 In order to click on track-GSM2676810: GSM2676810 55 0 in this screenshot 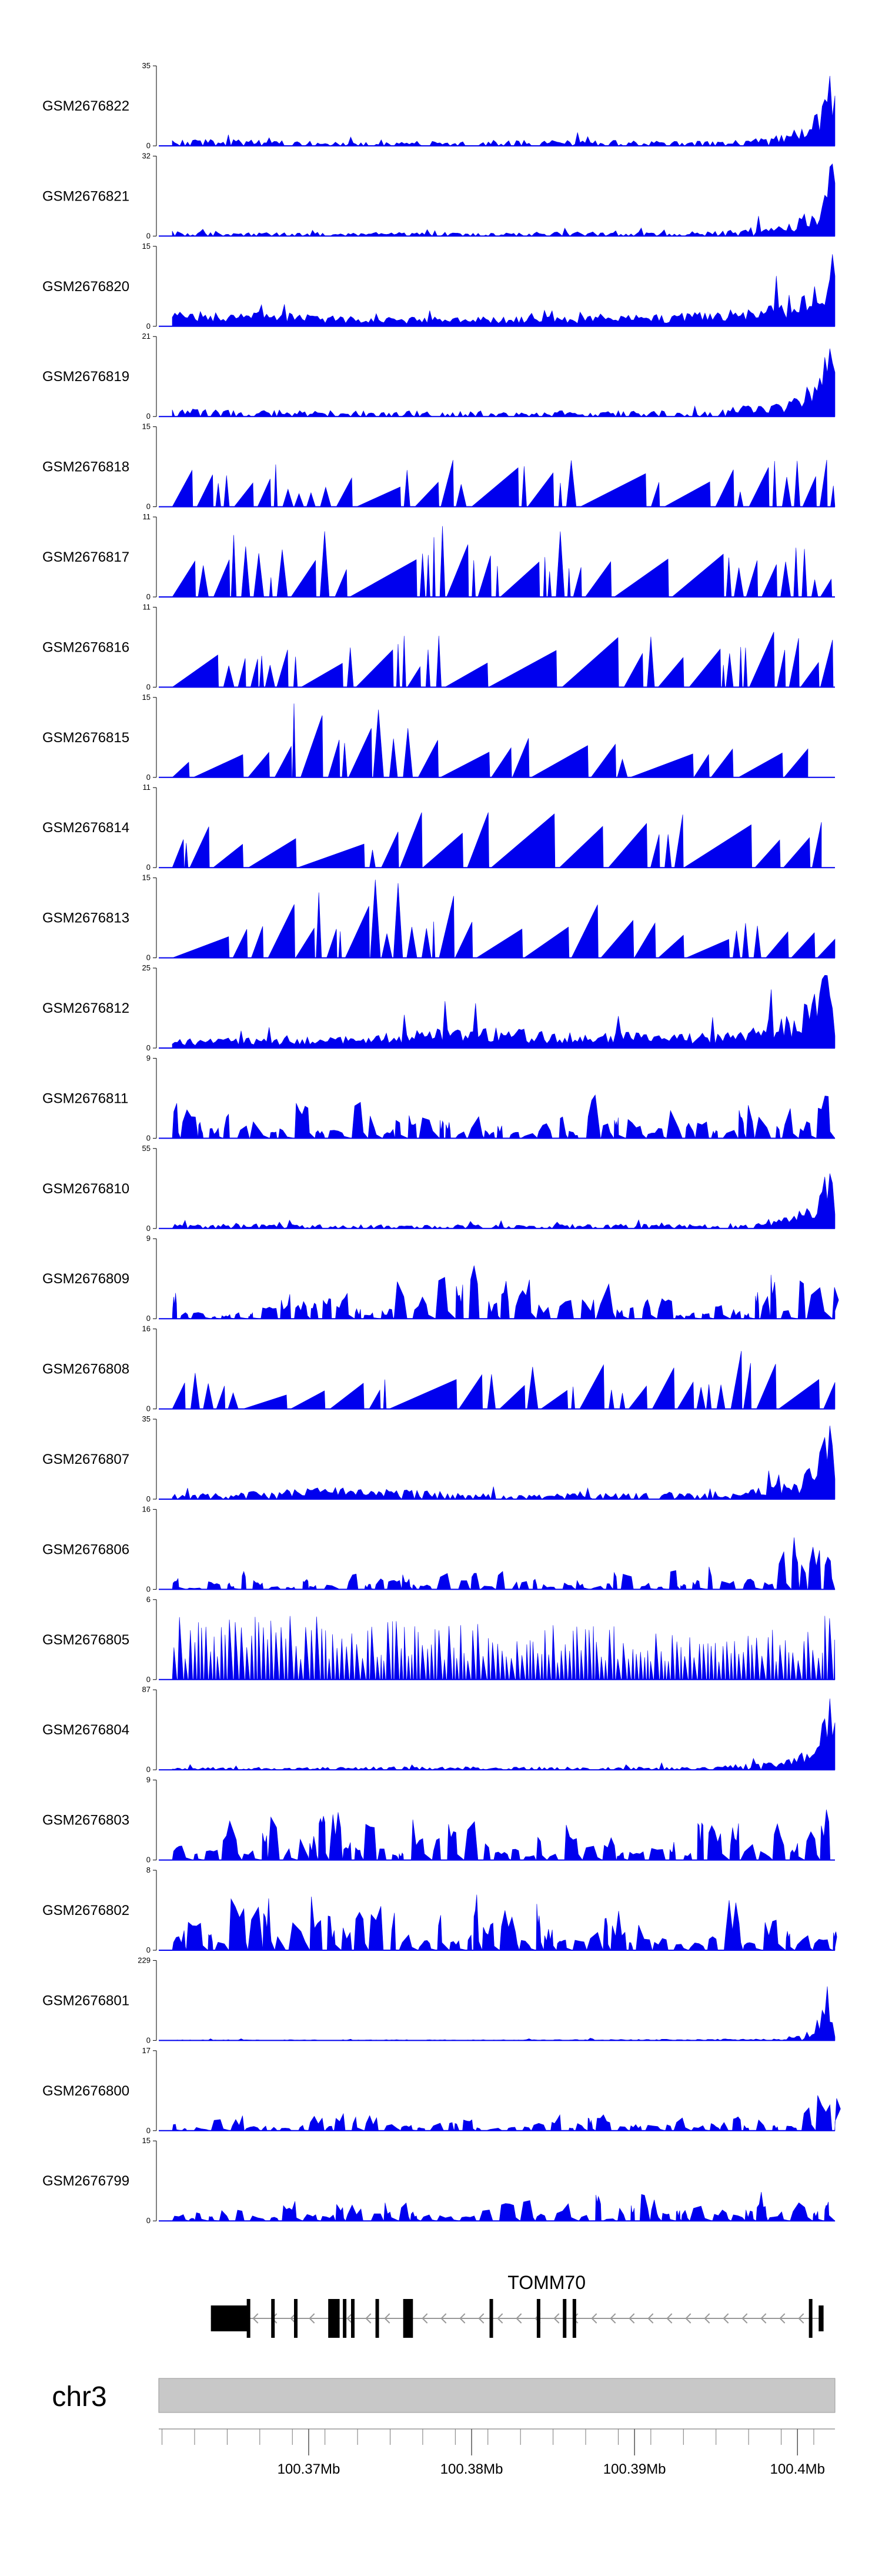, I will do `click(439, 1188)`.